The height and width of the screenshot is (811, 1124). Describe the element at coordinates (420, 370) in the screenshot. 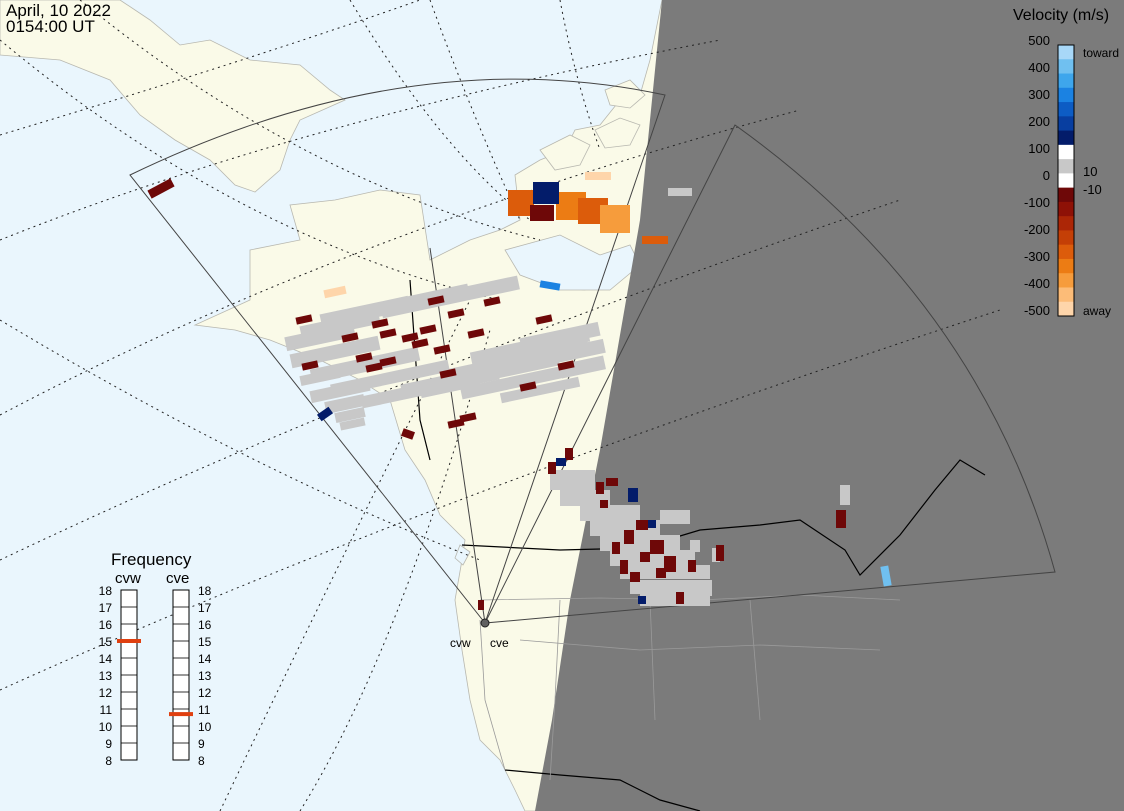

I see `alaska-canada-border` at that location.